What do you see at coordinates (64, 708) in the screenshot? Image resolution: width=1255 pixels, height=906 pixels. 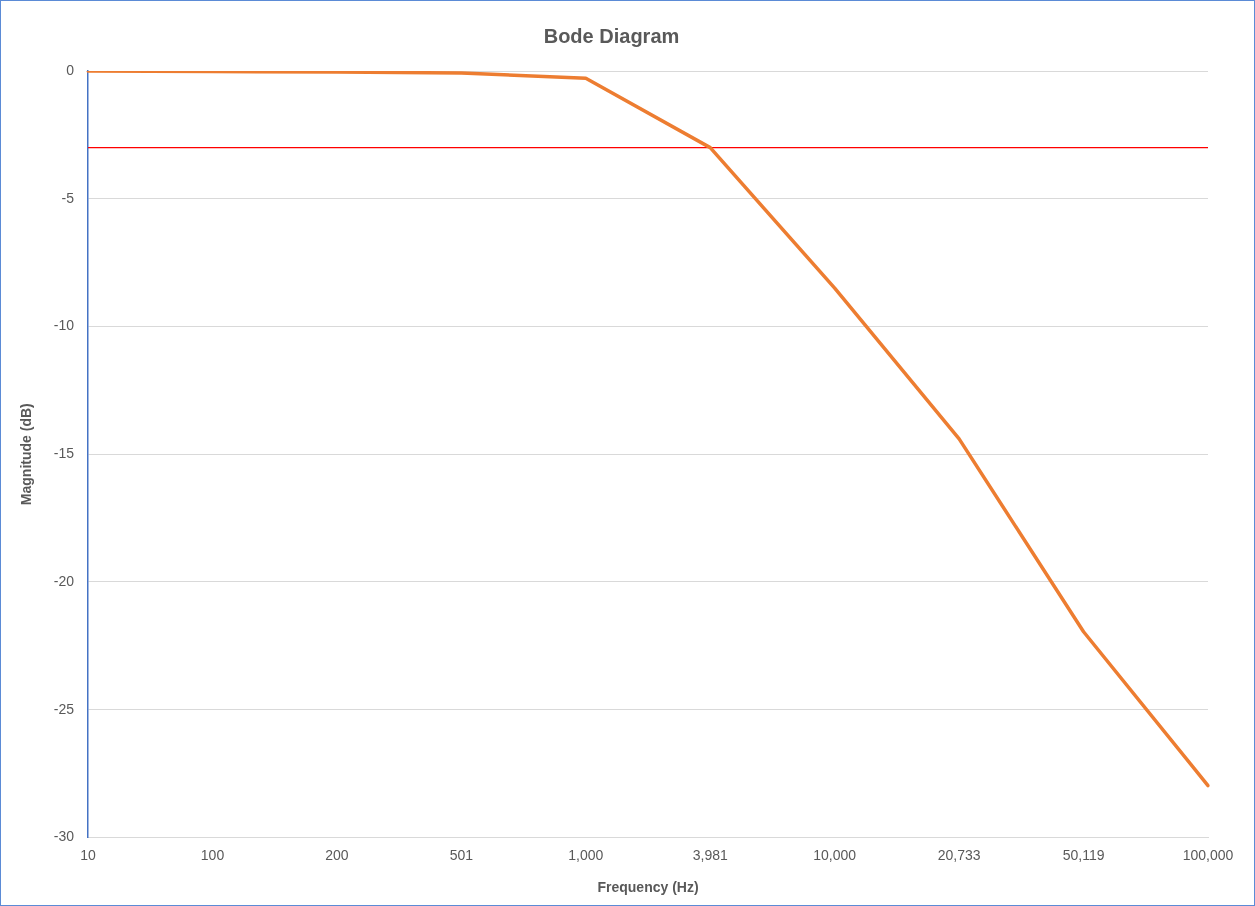 I see `y-tick-label: -25` at bounding box center [64, 708].